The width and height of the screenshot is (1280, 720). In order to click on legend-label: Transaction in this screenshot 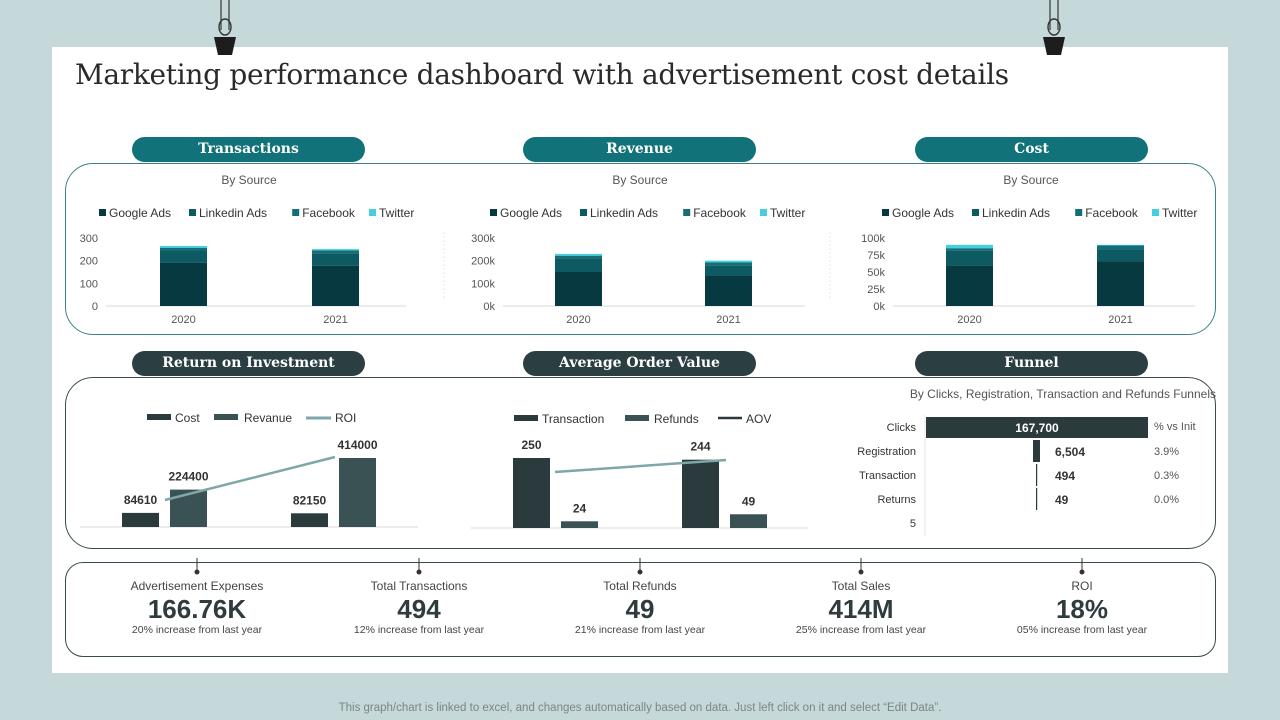, I will do `click(573, 419)`.